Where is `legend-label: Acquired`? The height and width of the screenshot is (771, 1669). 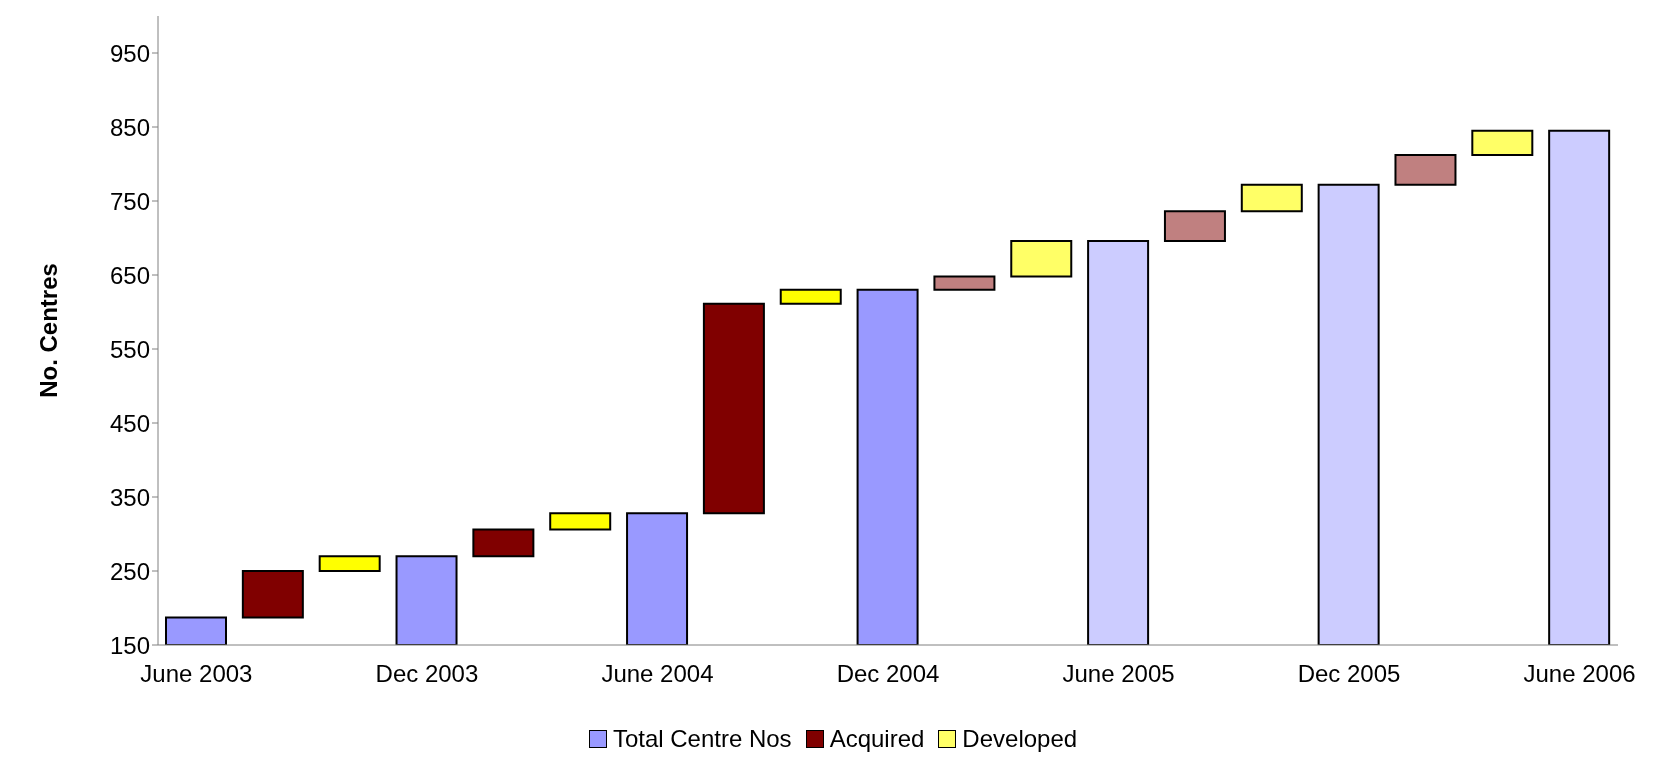 legend-label: Acquired is located at coordinates (877, 739).